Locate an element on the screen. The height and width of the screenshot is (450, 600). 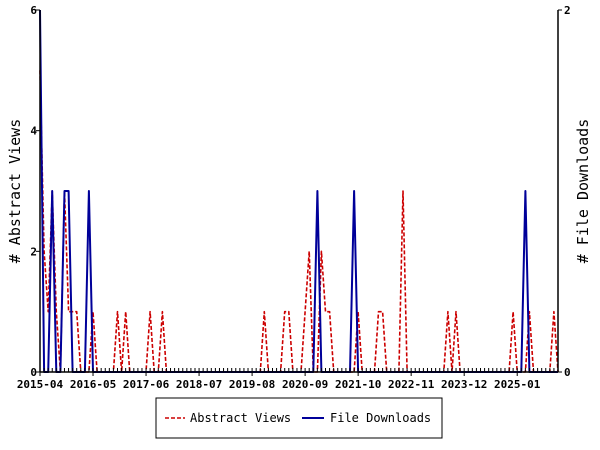
legend-label-file-downloads: File Downloads is located at coordinates (380, 418).